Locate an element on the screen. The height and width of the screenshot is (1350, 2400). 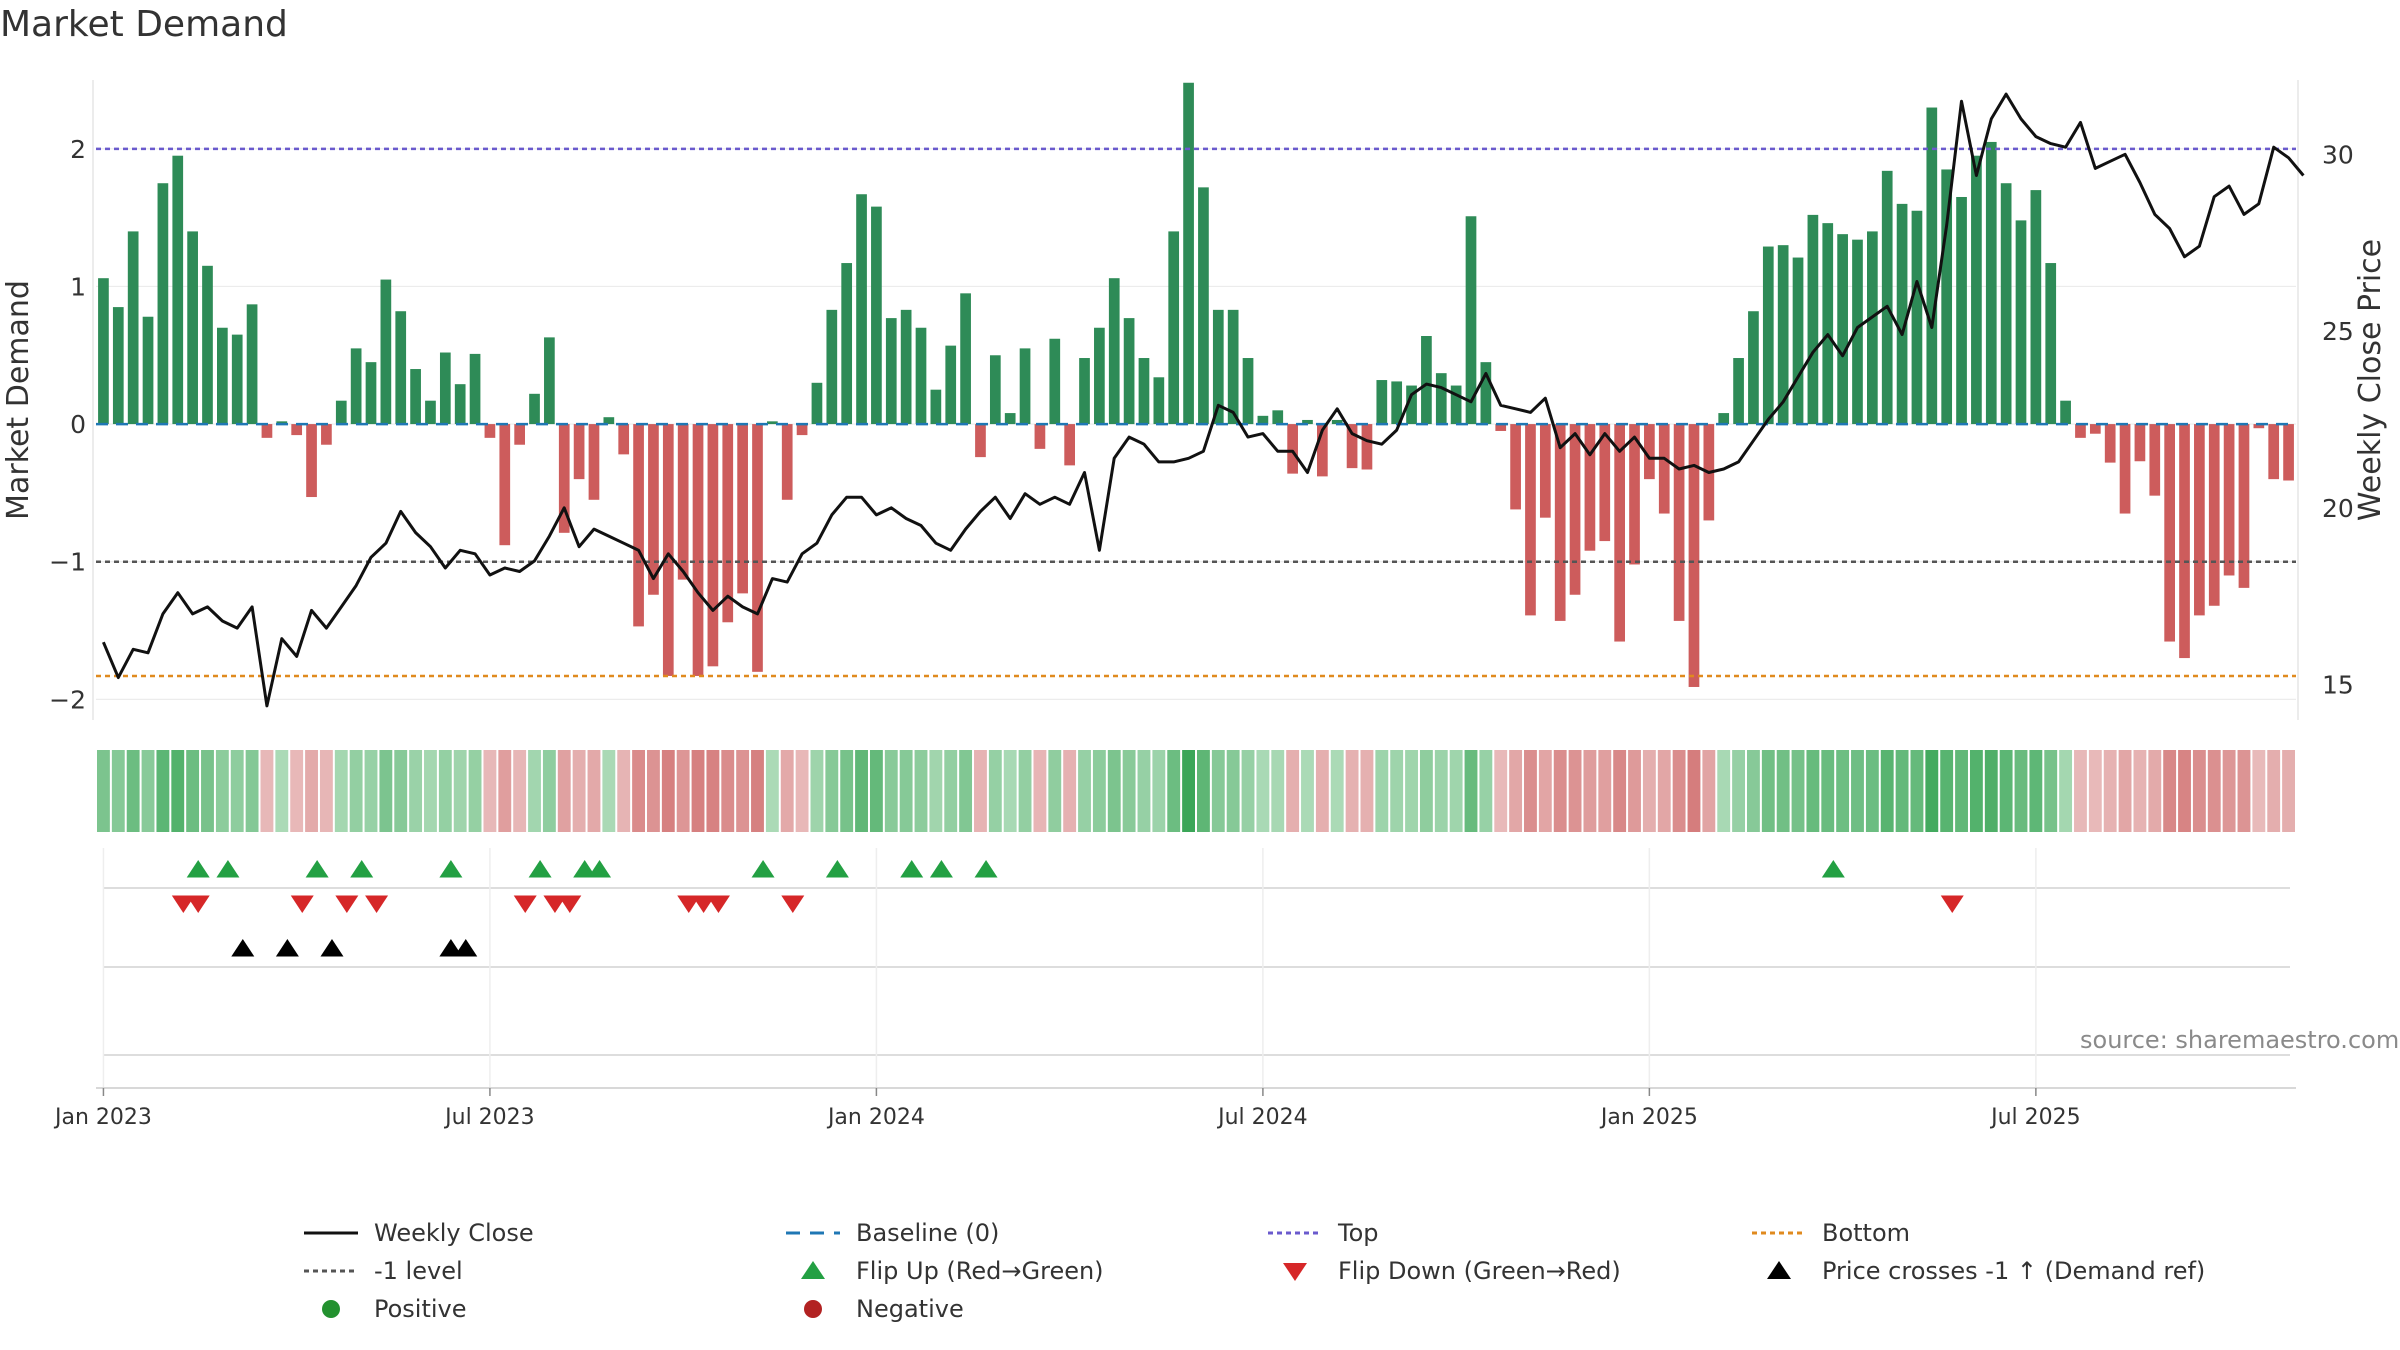
y2-axis-title: Weekly Close Price is located at coordinates (2370, 380).